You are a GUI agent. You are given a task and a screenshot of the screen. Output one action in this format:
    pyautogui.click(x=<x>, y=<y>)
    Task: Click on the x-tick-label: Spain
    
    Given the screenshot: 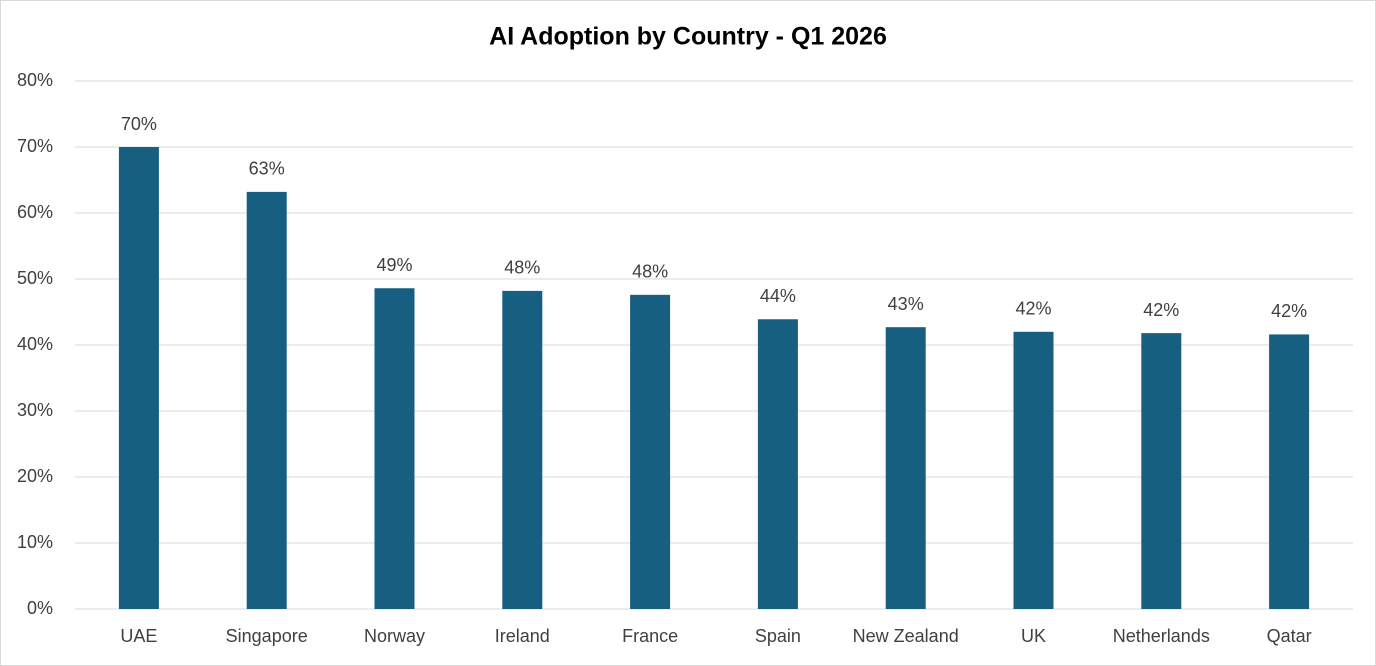 What is the action you would take?
    pyautogui.click(x=778, y=636)
    